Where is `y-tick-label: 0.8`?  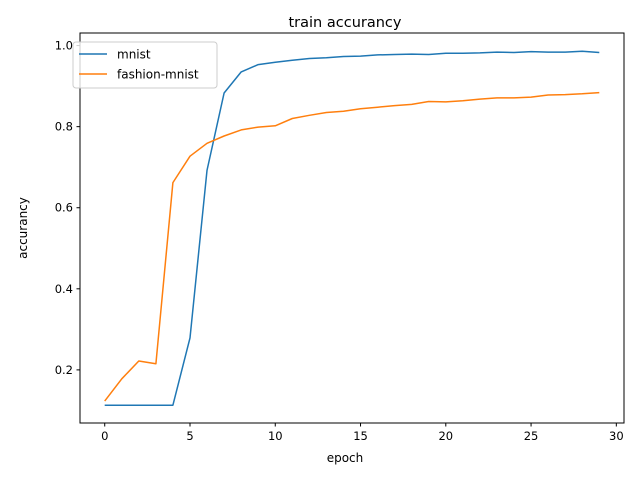 y-tick-label: 0.8 is located at coordinates (64, 127).